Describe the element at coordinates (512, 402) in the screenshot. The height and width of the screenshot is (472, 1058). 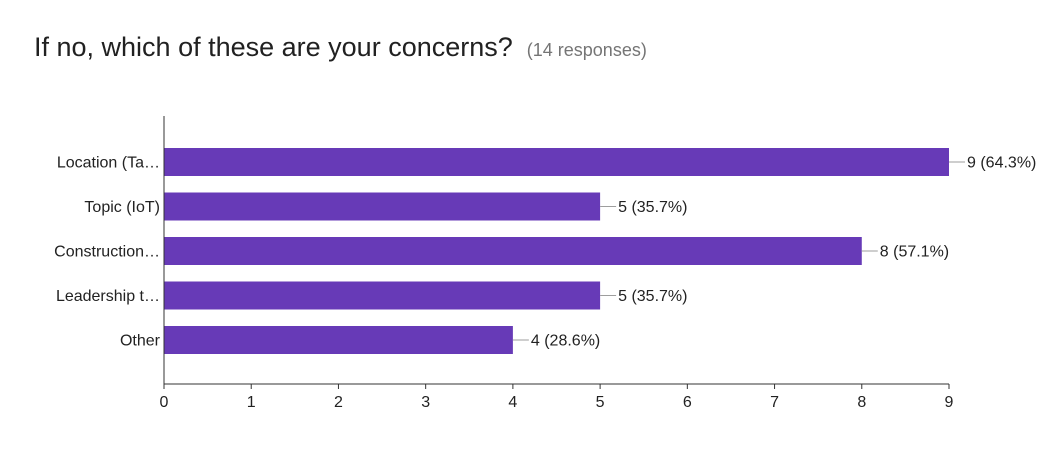
I see `x-tick-label: 4` at that location.